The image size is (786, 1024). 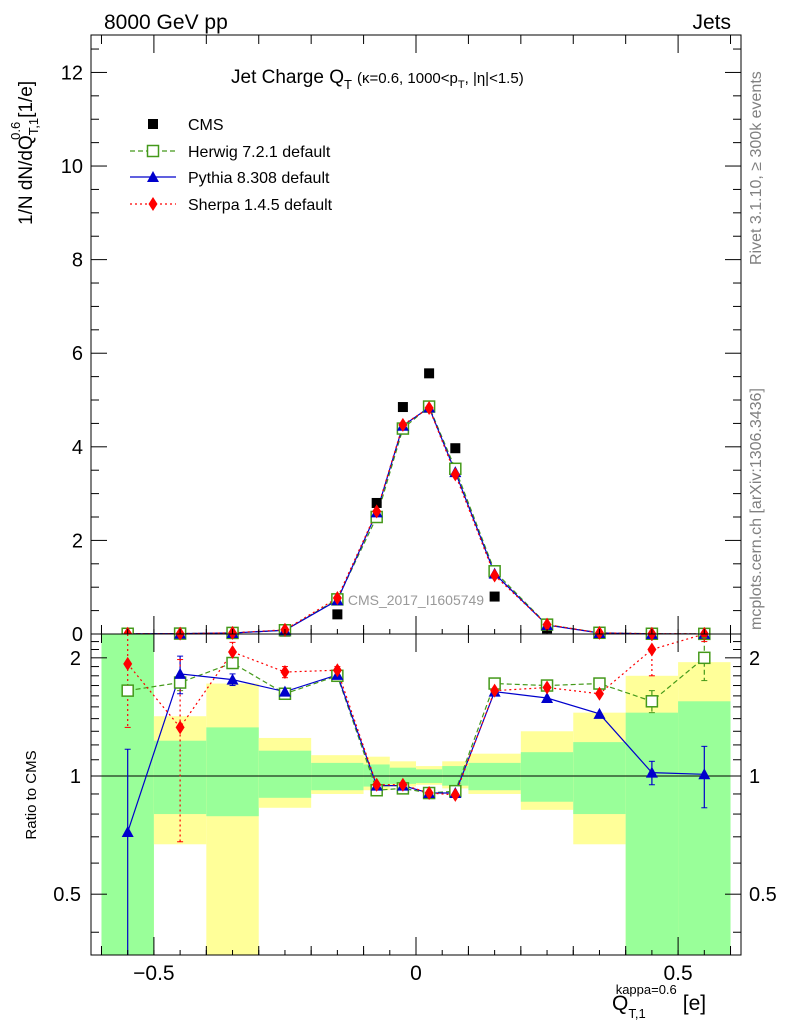 I want to click on x-tick-label: −0.5, so click(x=153, y=973).